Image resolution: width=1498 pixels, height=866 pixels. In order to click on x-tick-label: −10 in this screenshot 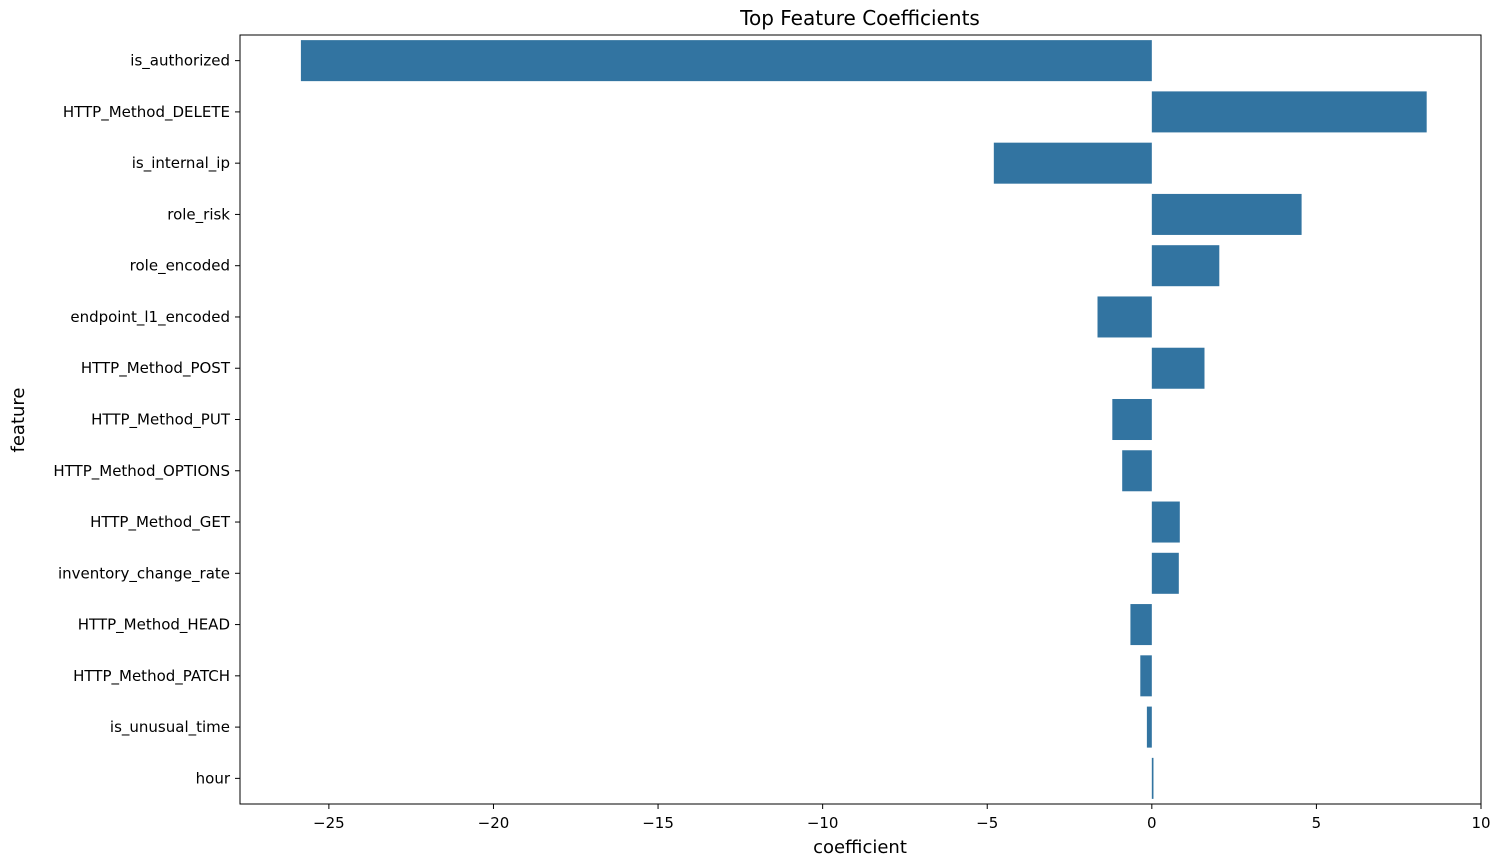, I will do `click(823, 823)`.